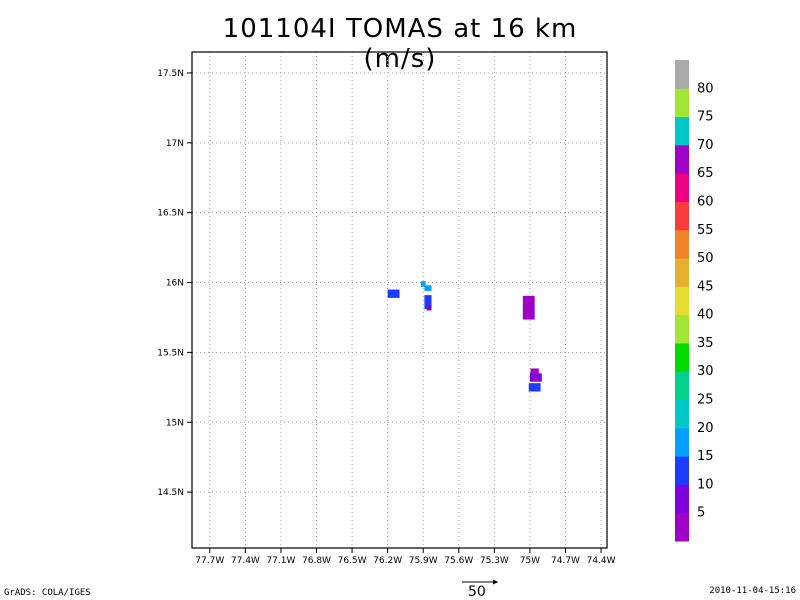 The width and height of the screenshot is (800, 600). Describe the element at coordinates (565, 561) in the screenshot. I see `x-tick-label: 74.7W` at that location.